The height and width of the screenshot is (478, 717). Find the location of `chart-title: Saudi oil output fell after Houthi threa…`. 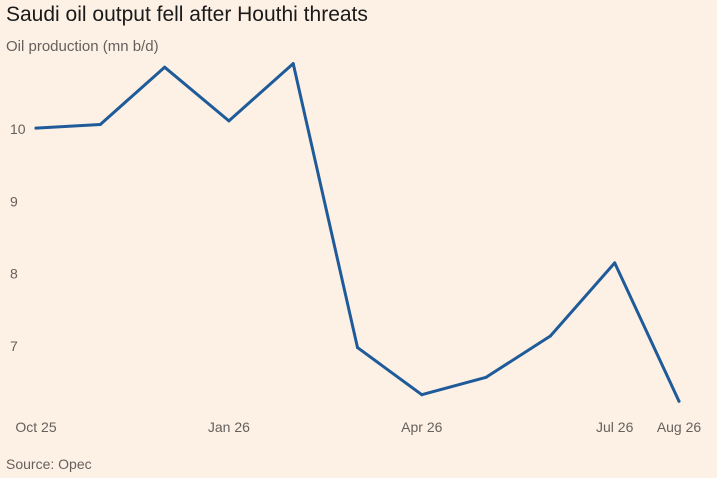

chart-title: Saudi oil output fell after Houthi threa… is located at coordinates (187, 14).